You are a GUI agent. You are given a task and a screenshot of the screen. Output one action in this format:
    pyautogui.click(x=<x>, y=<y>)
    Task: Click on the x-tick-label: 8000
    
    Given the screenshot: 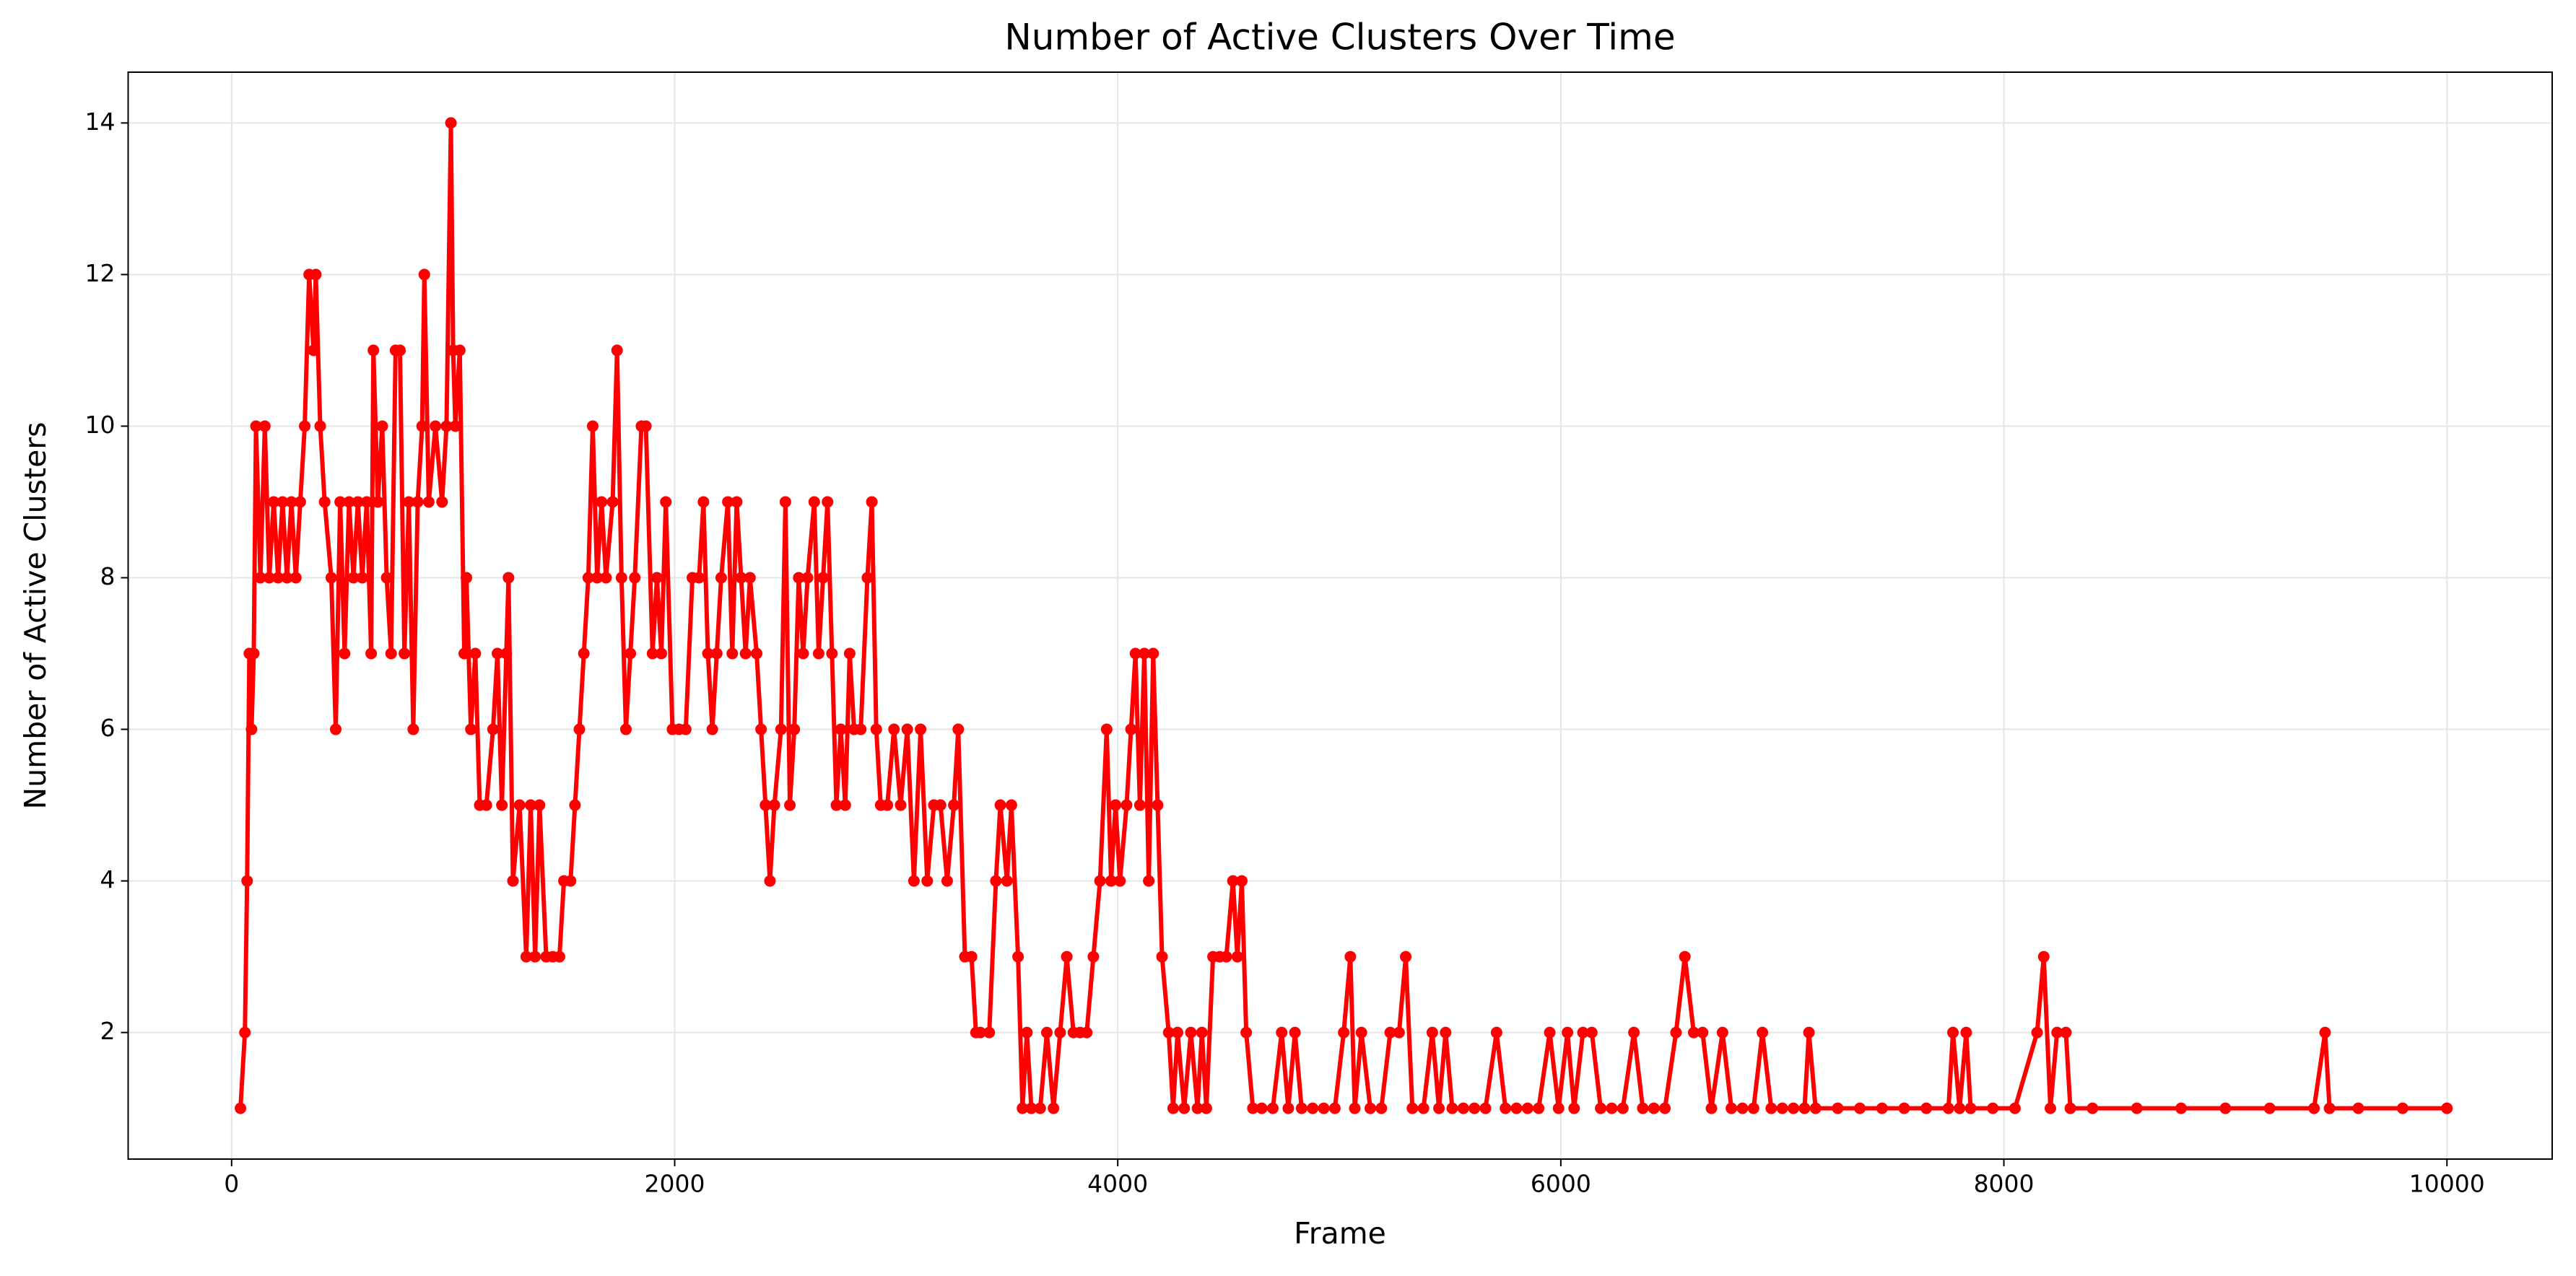 What is the action you would take?
    pyautogui.click(x=2005, y=1184)
    